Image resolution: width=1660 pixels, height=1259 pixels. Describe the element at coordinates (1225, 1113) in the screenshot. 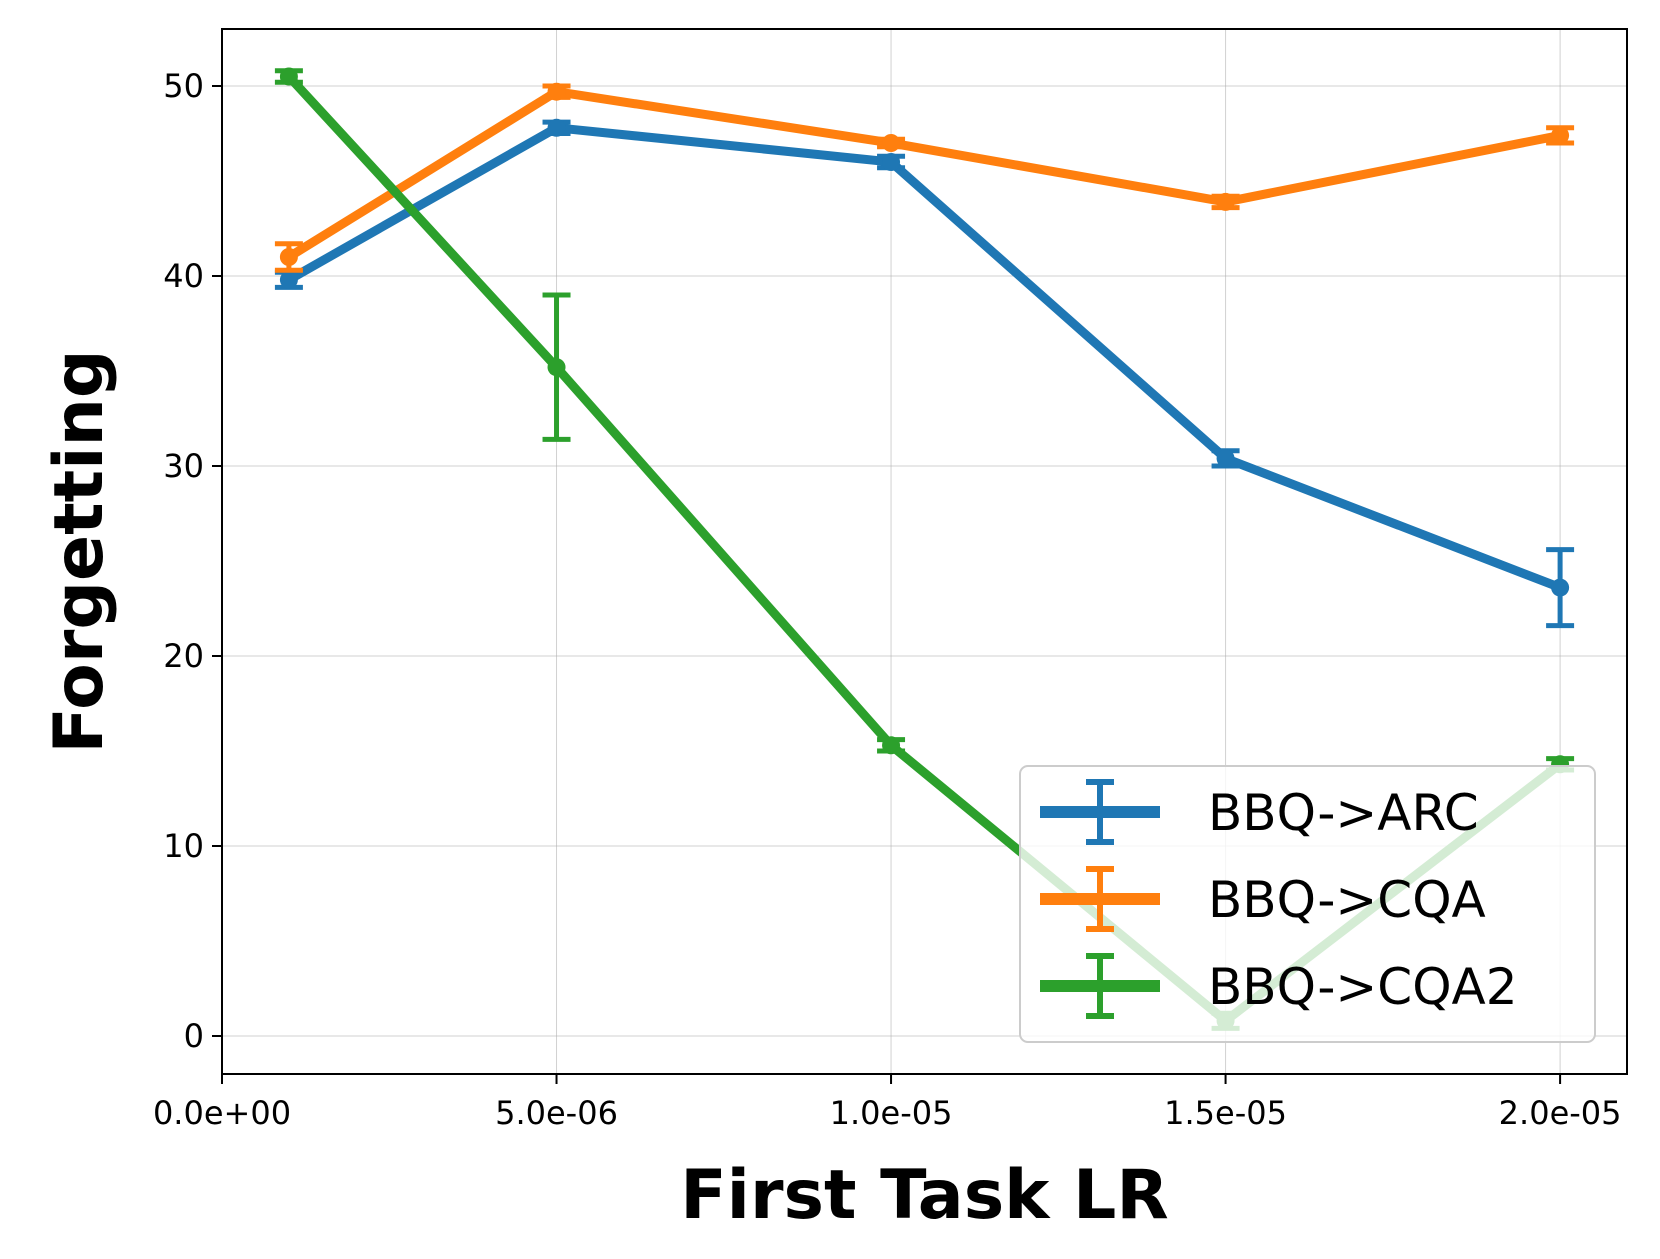

I see `x-tick-label: 1.5e-05` at that location.